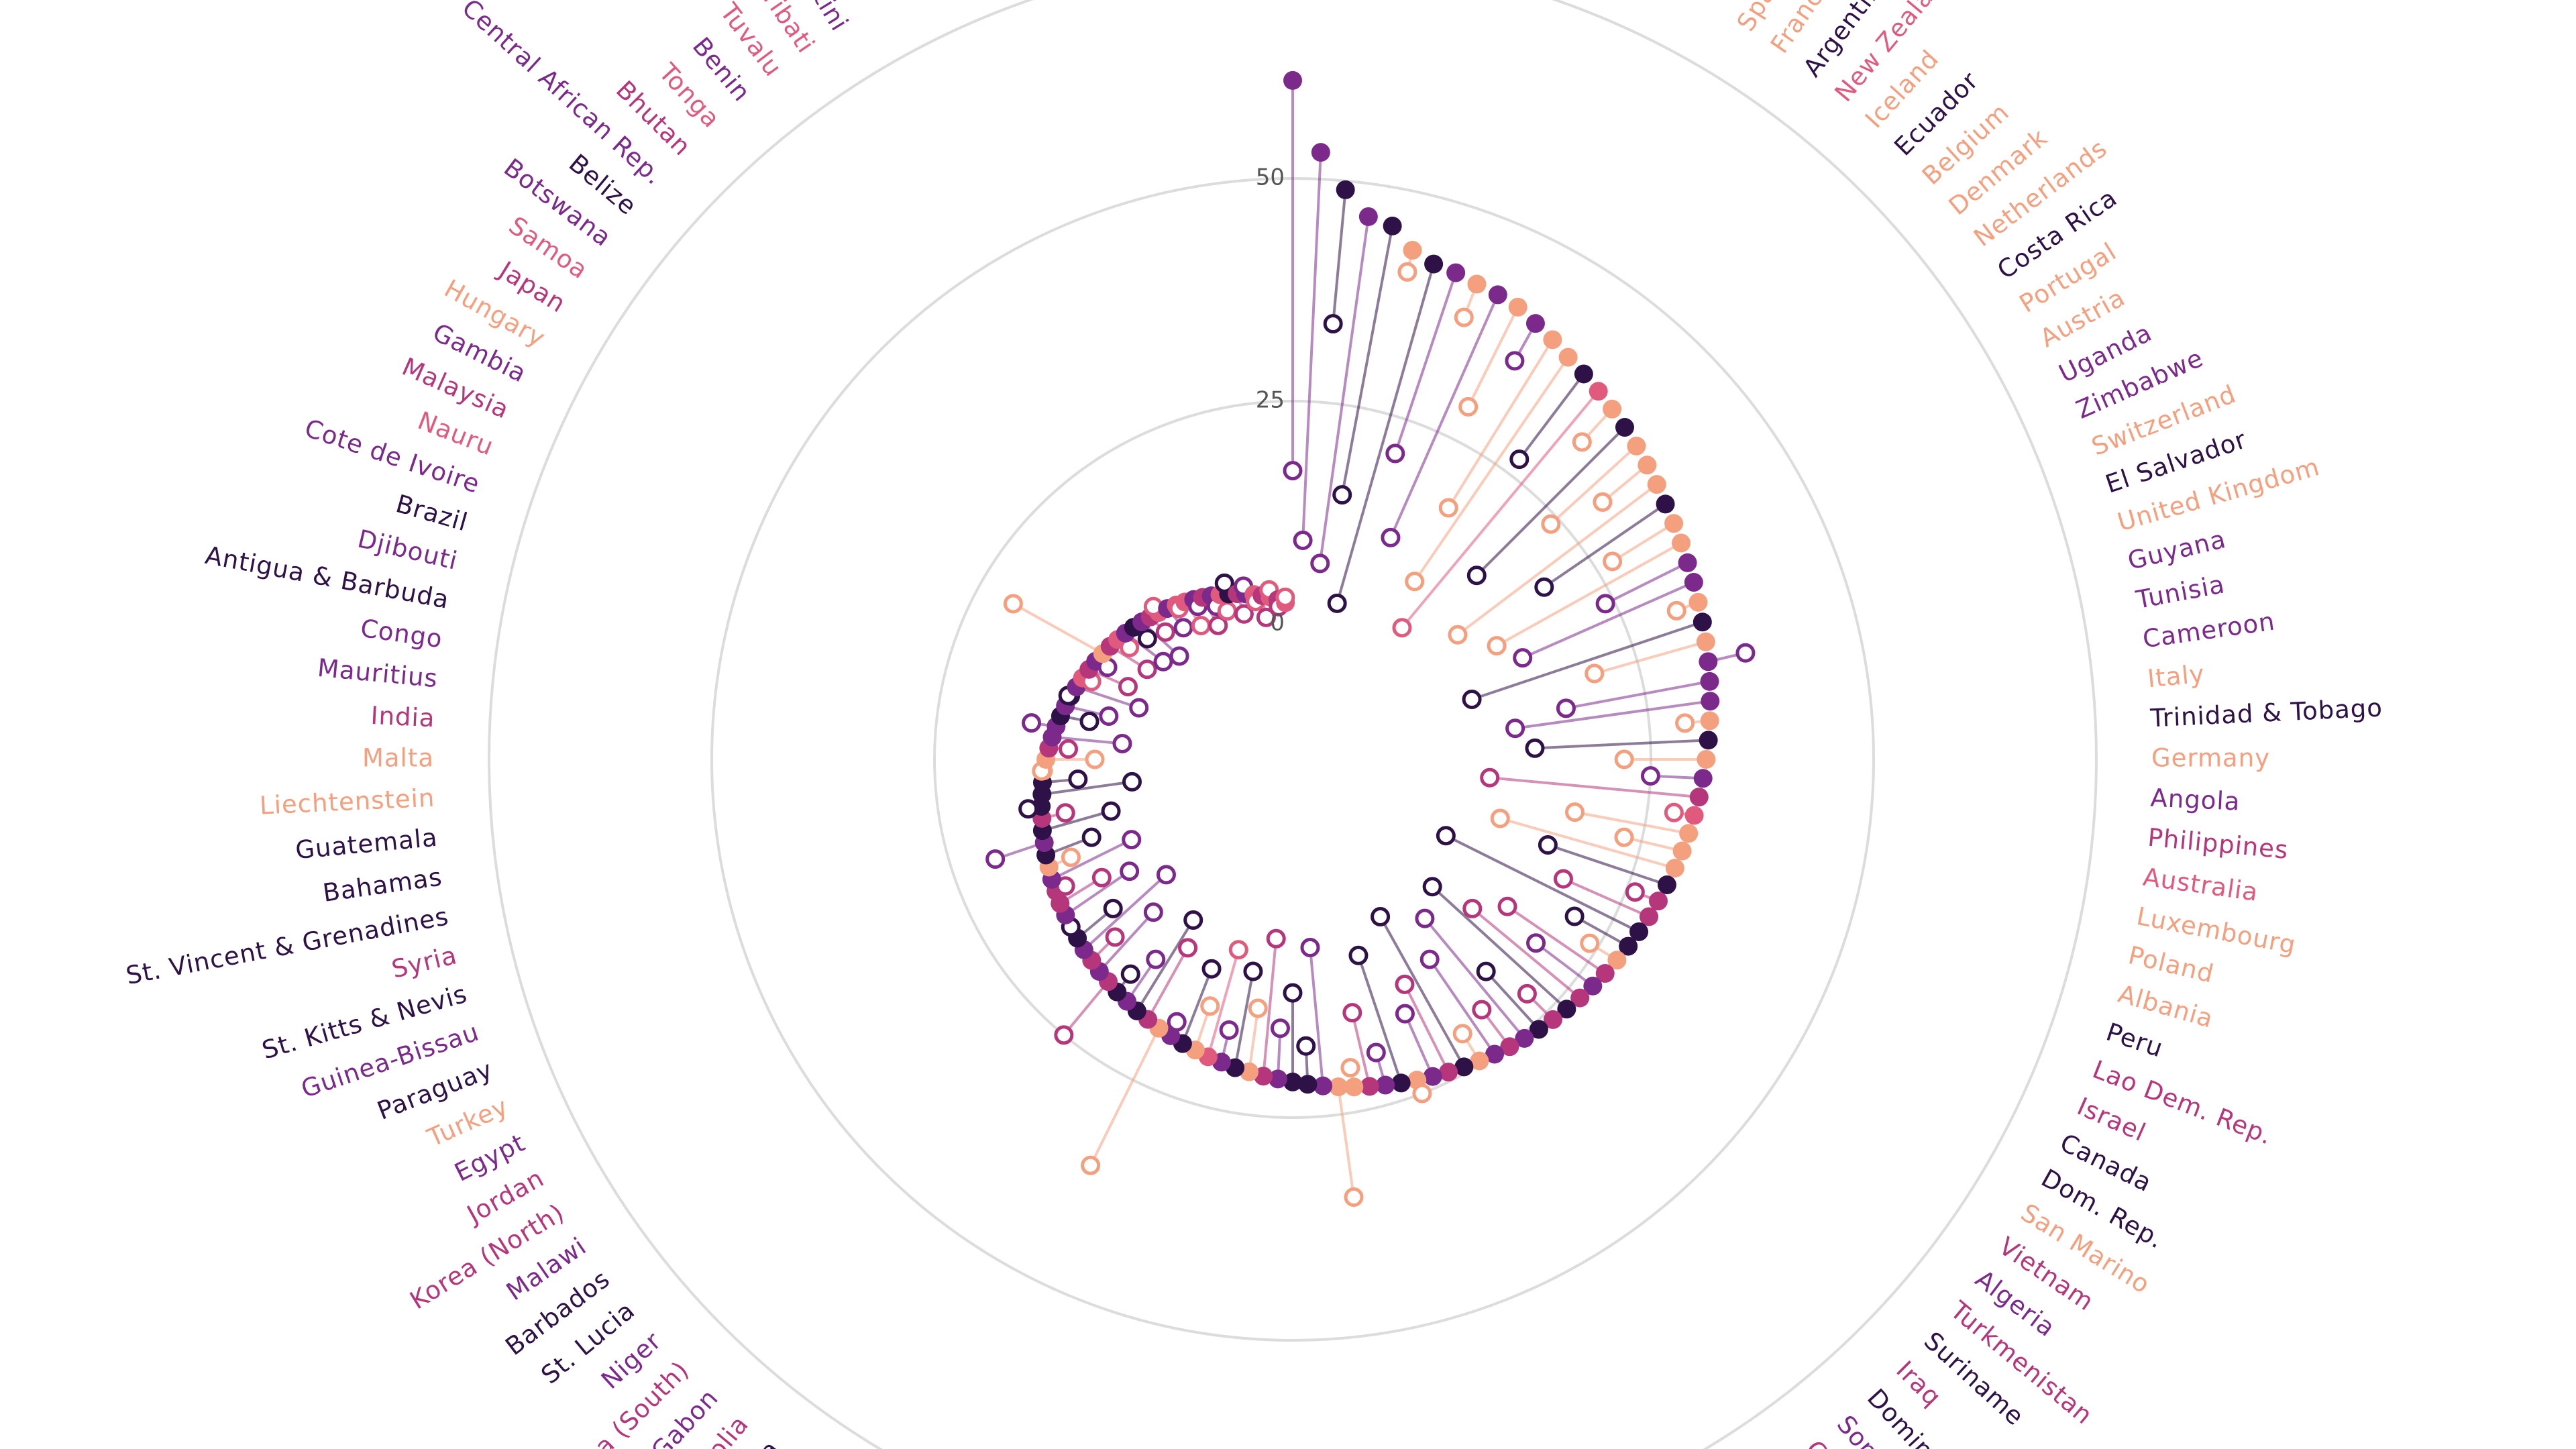 Image resolution: width=2576 pixels, height=1449 pixels. What do you see at coordinates (1270, 400) in the screenshot?
I see `y-tick-label: 25` at bounding box center [1270, 400].